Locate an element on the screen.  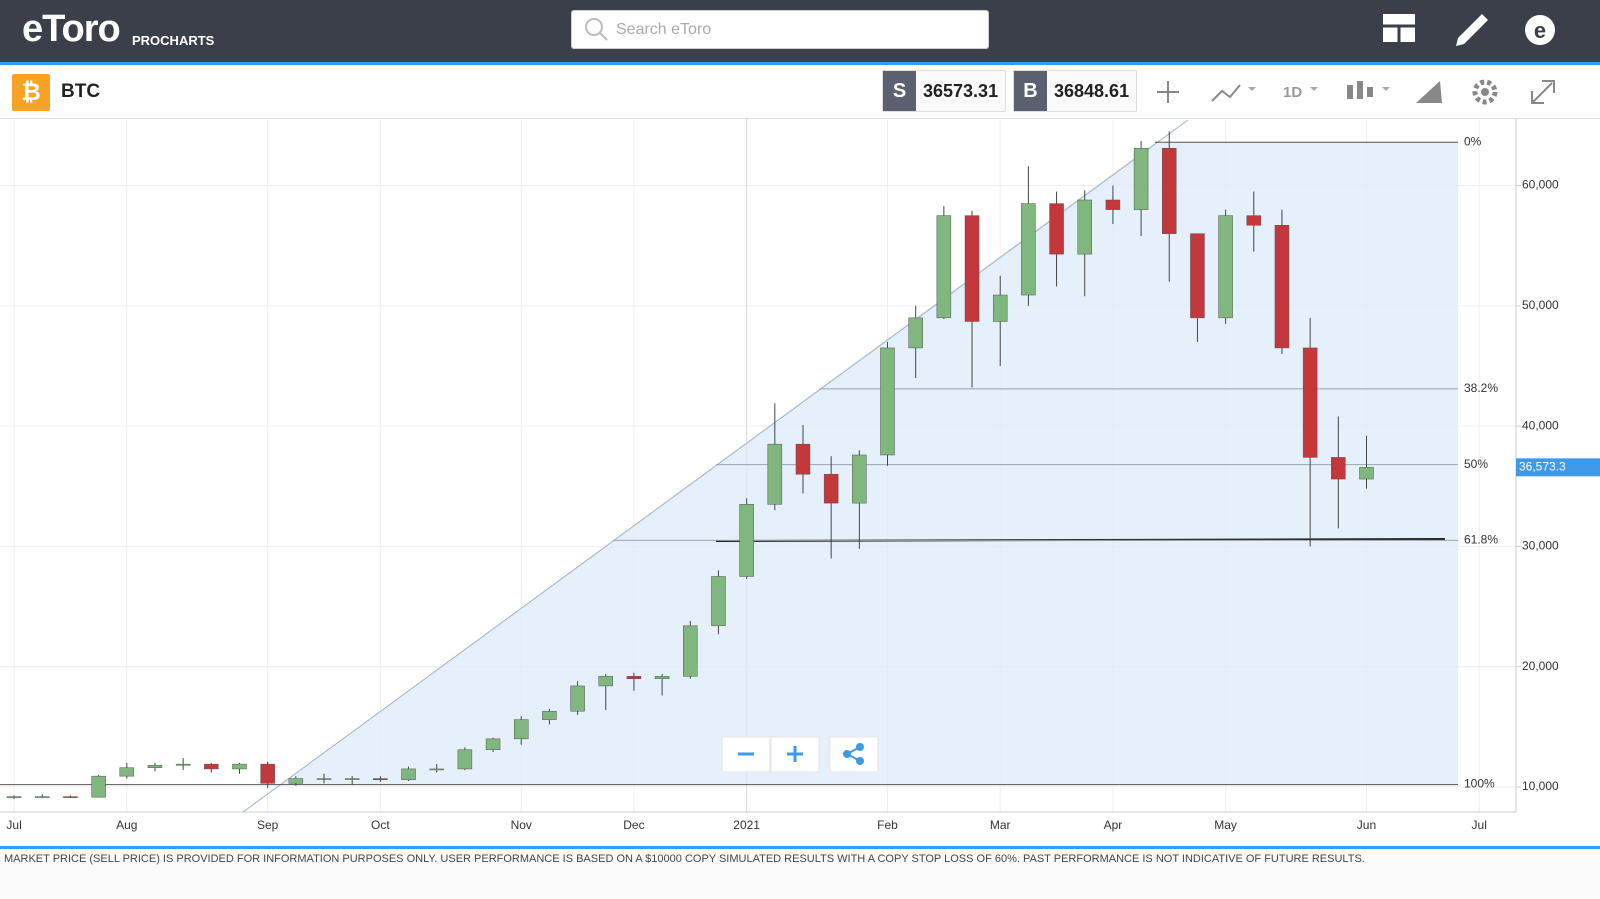
fib-label: 50% is located at coordinates (1476, 464).